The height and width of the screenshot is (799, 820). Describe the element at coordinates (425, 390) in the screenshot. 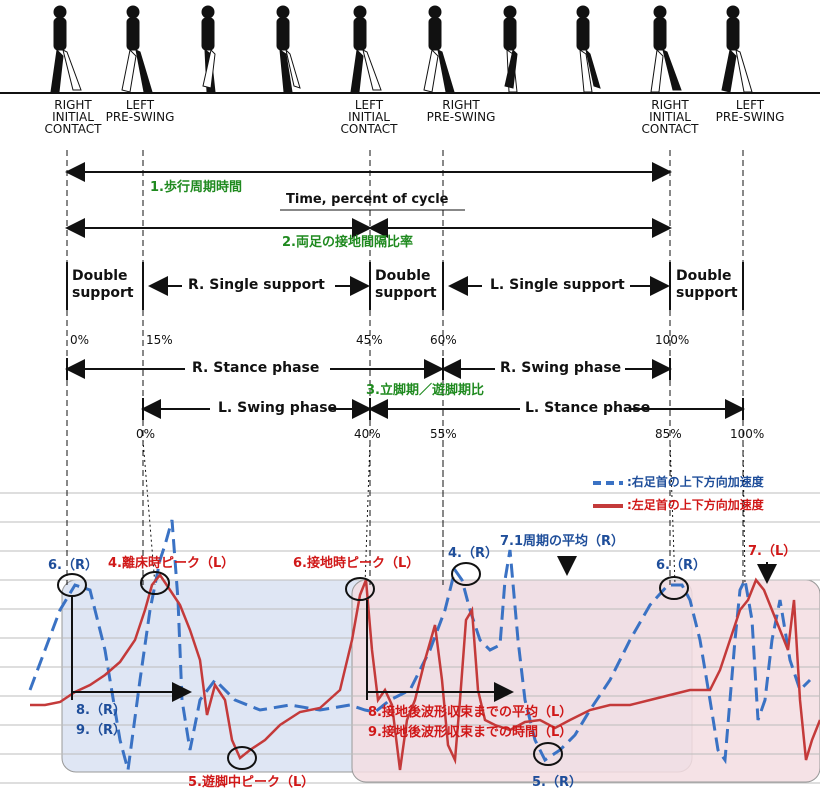

I see `stance-swing-ratio-label: 3.立脚期／遊脚期比` at that location.